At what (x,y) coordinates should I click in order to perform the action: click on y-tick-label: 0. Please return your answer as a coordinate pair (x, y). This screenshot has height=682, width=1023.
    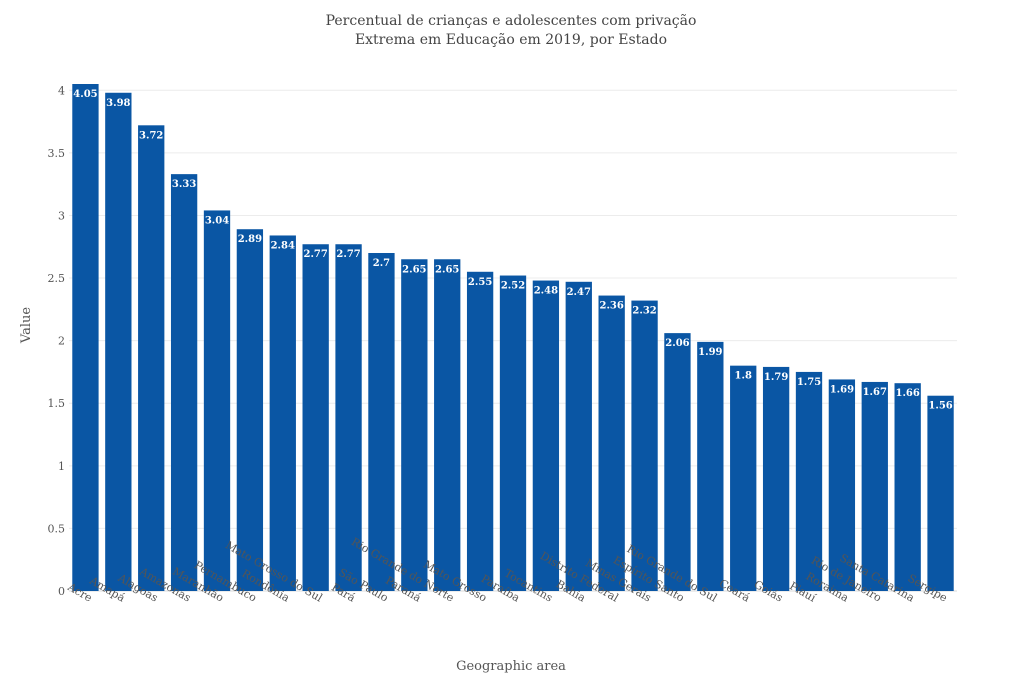
    Looking at the image, I should click on (61, 591).